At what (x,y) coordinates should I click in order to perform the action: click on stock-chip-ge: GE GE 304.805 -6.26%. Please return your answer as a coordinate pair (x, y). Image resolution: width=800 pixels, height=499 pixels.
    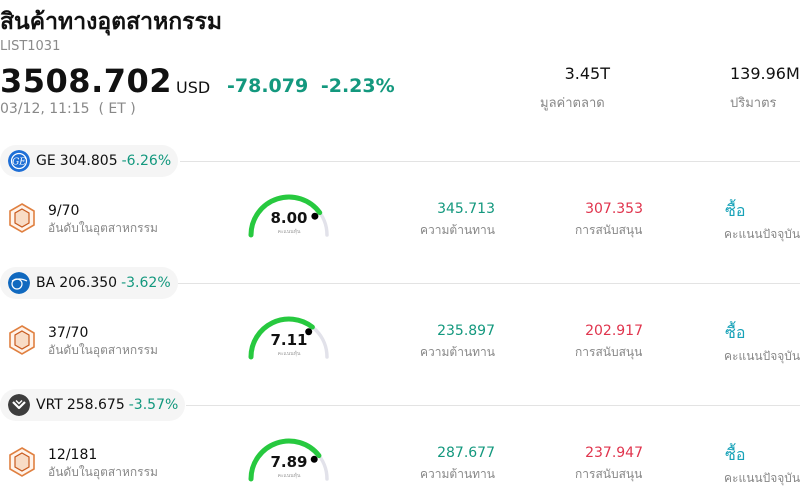
    Looking at the image, I should click on (89, 161).